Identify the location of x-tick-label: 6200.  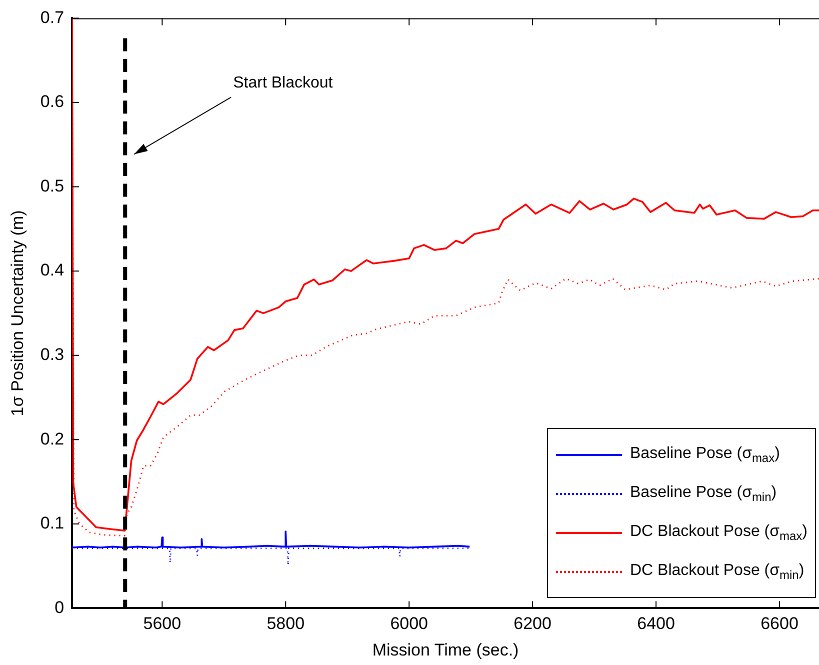
(533, 624).